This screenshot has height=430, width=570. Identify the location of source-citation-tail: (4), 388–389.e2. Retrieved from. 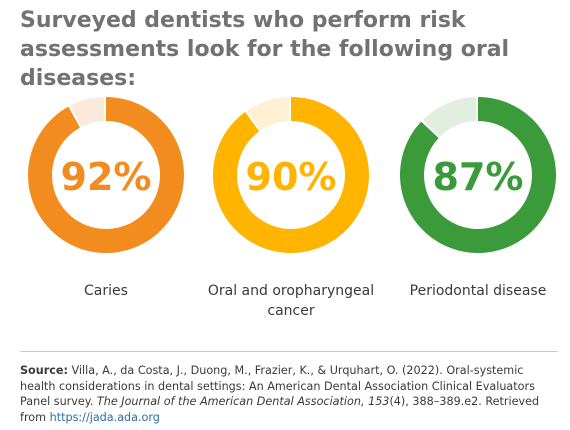
(280, 409).